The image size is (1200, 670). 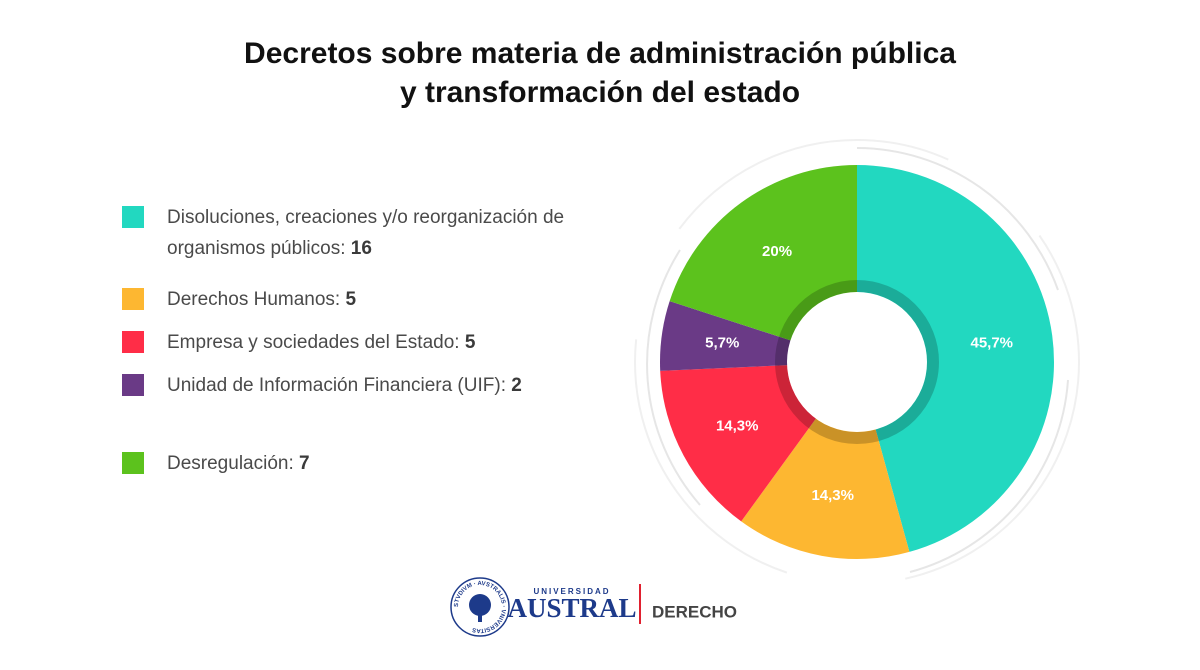 I want to click on legend-value: 7, so click(x=304, y=463).